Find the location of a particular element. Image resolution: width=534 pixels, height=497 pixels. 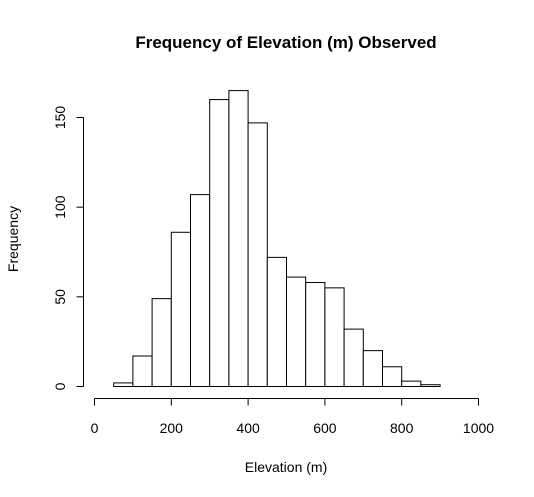

y-tick-label: 0 is located at coordinates (60, 386).